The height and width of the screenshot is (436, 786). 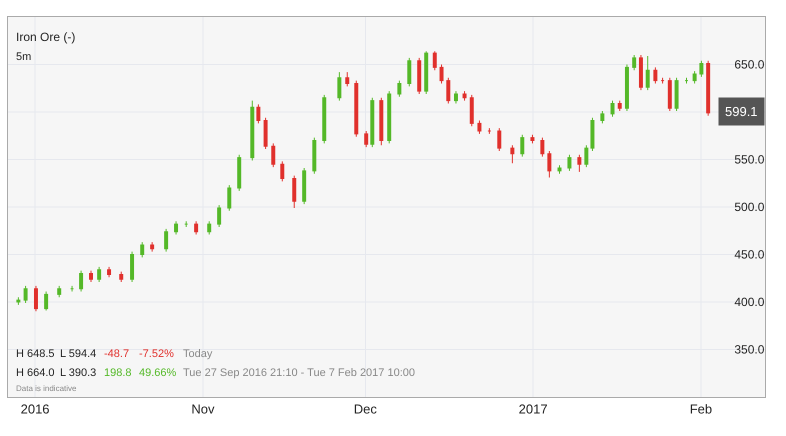 I want to click on x-tick-label: Feb, so click(x=701, y=409).